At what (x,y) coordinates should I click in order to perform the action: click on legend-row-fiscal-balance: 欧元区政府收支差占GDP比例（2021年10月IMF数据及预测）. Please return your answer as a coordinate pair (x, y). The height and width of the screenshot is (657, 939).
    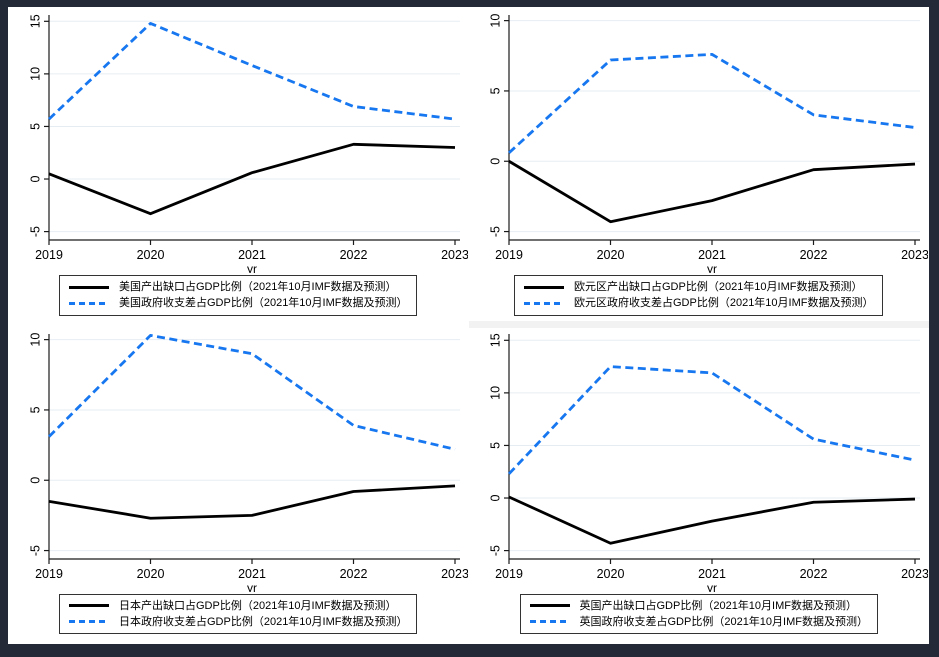
    Looking at the image, I should click on (698, 303).